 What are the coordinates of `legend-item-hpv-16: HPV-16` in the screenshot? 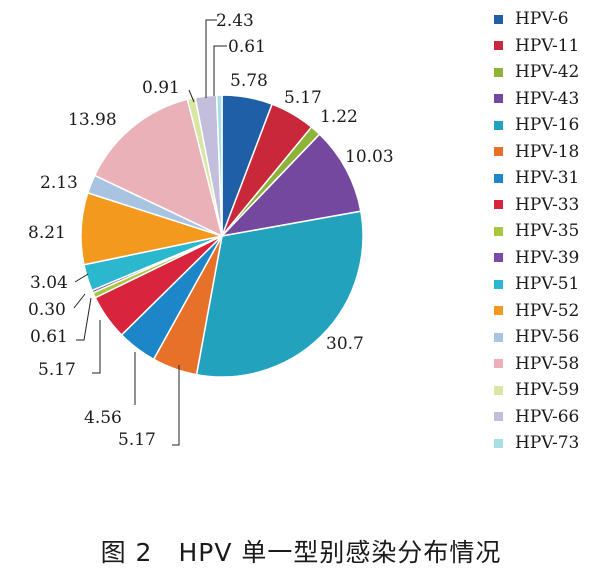 It's located at (548, 125).